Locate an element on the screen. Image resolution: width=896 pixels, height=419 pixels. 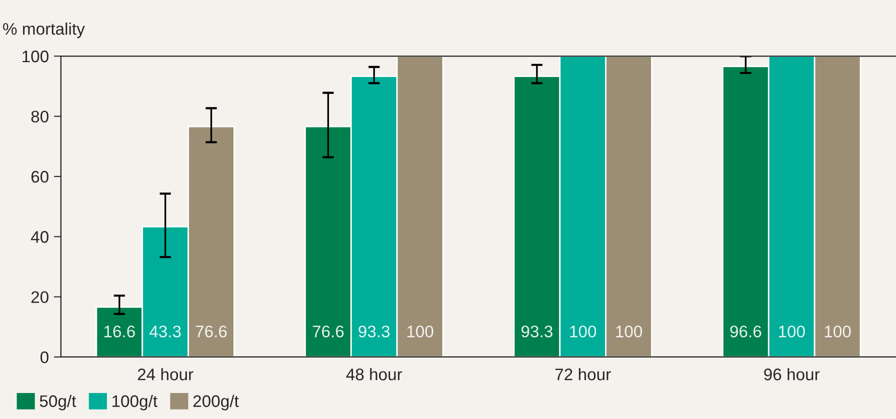
y-tick-label: 60 is located at coordinates (39, 176).